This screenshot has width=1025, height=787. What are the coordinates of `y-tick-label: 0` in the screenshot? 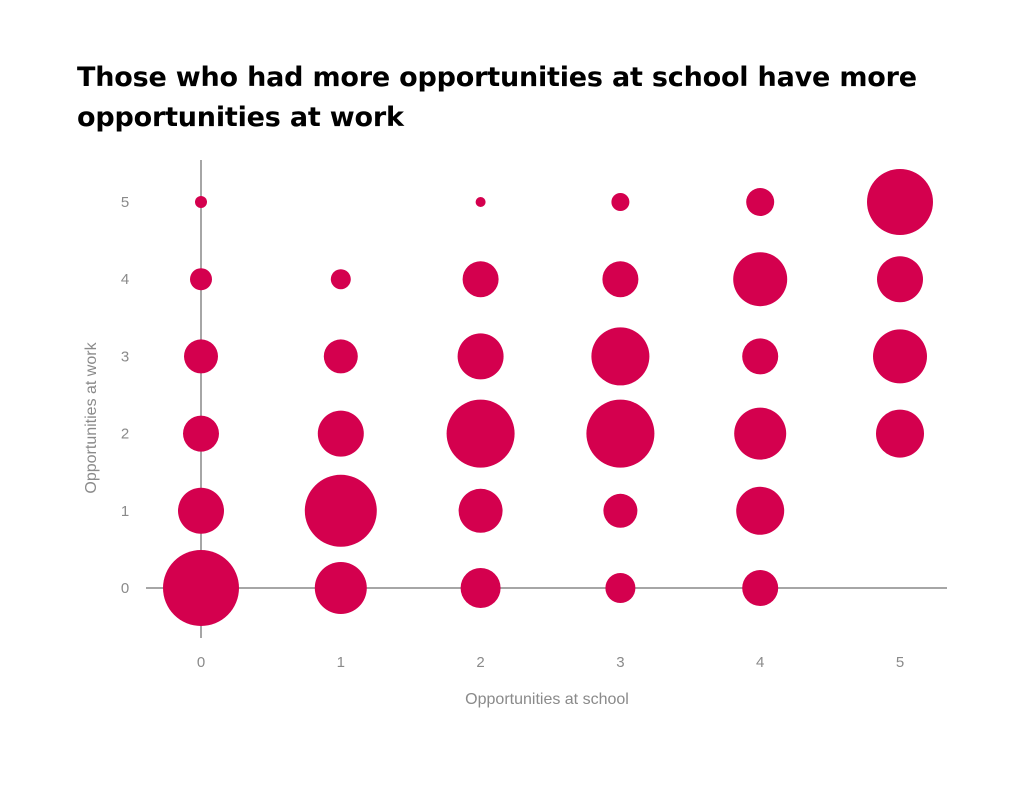 It's located at (125, 588).